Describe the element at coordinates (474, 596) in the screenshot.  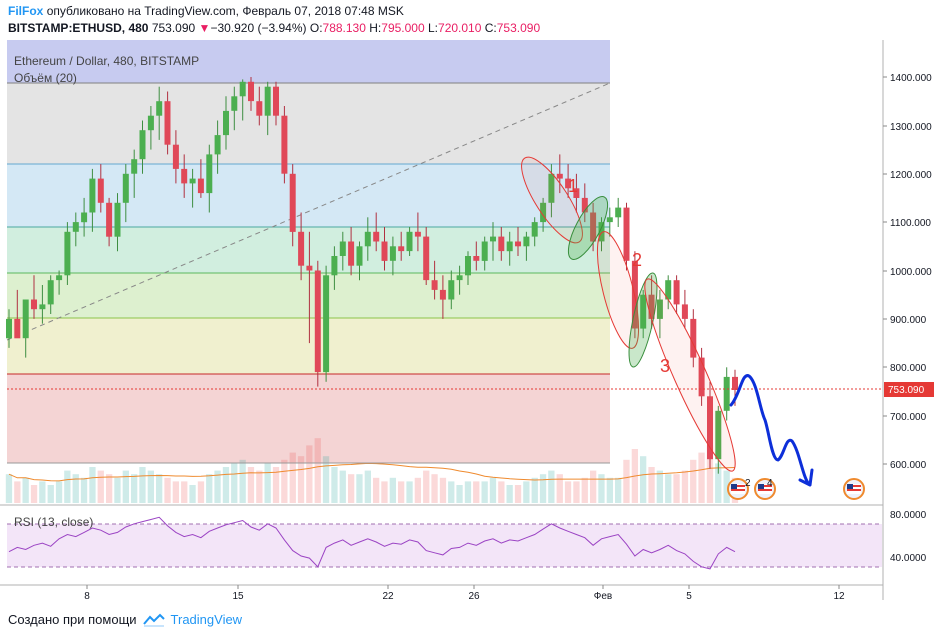
I see `time-tick: 26` at that location.